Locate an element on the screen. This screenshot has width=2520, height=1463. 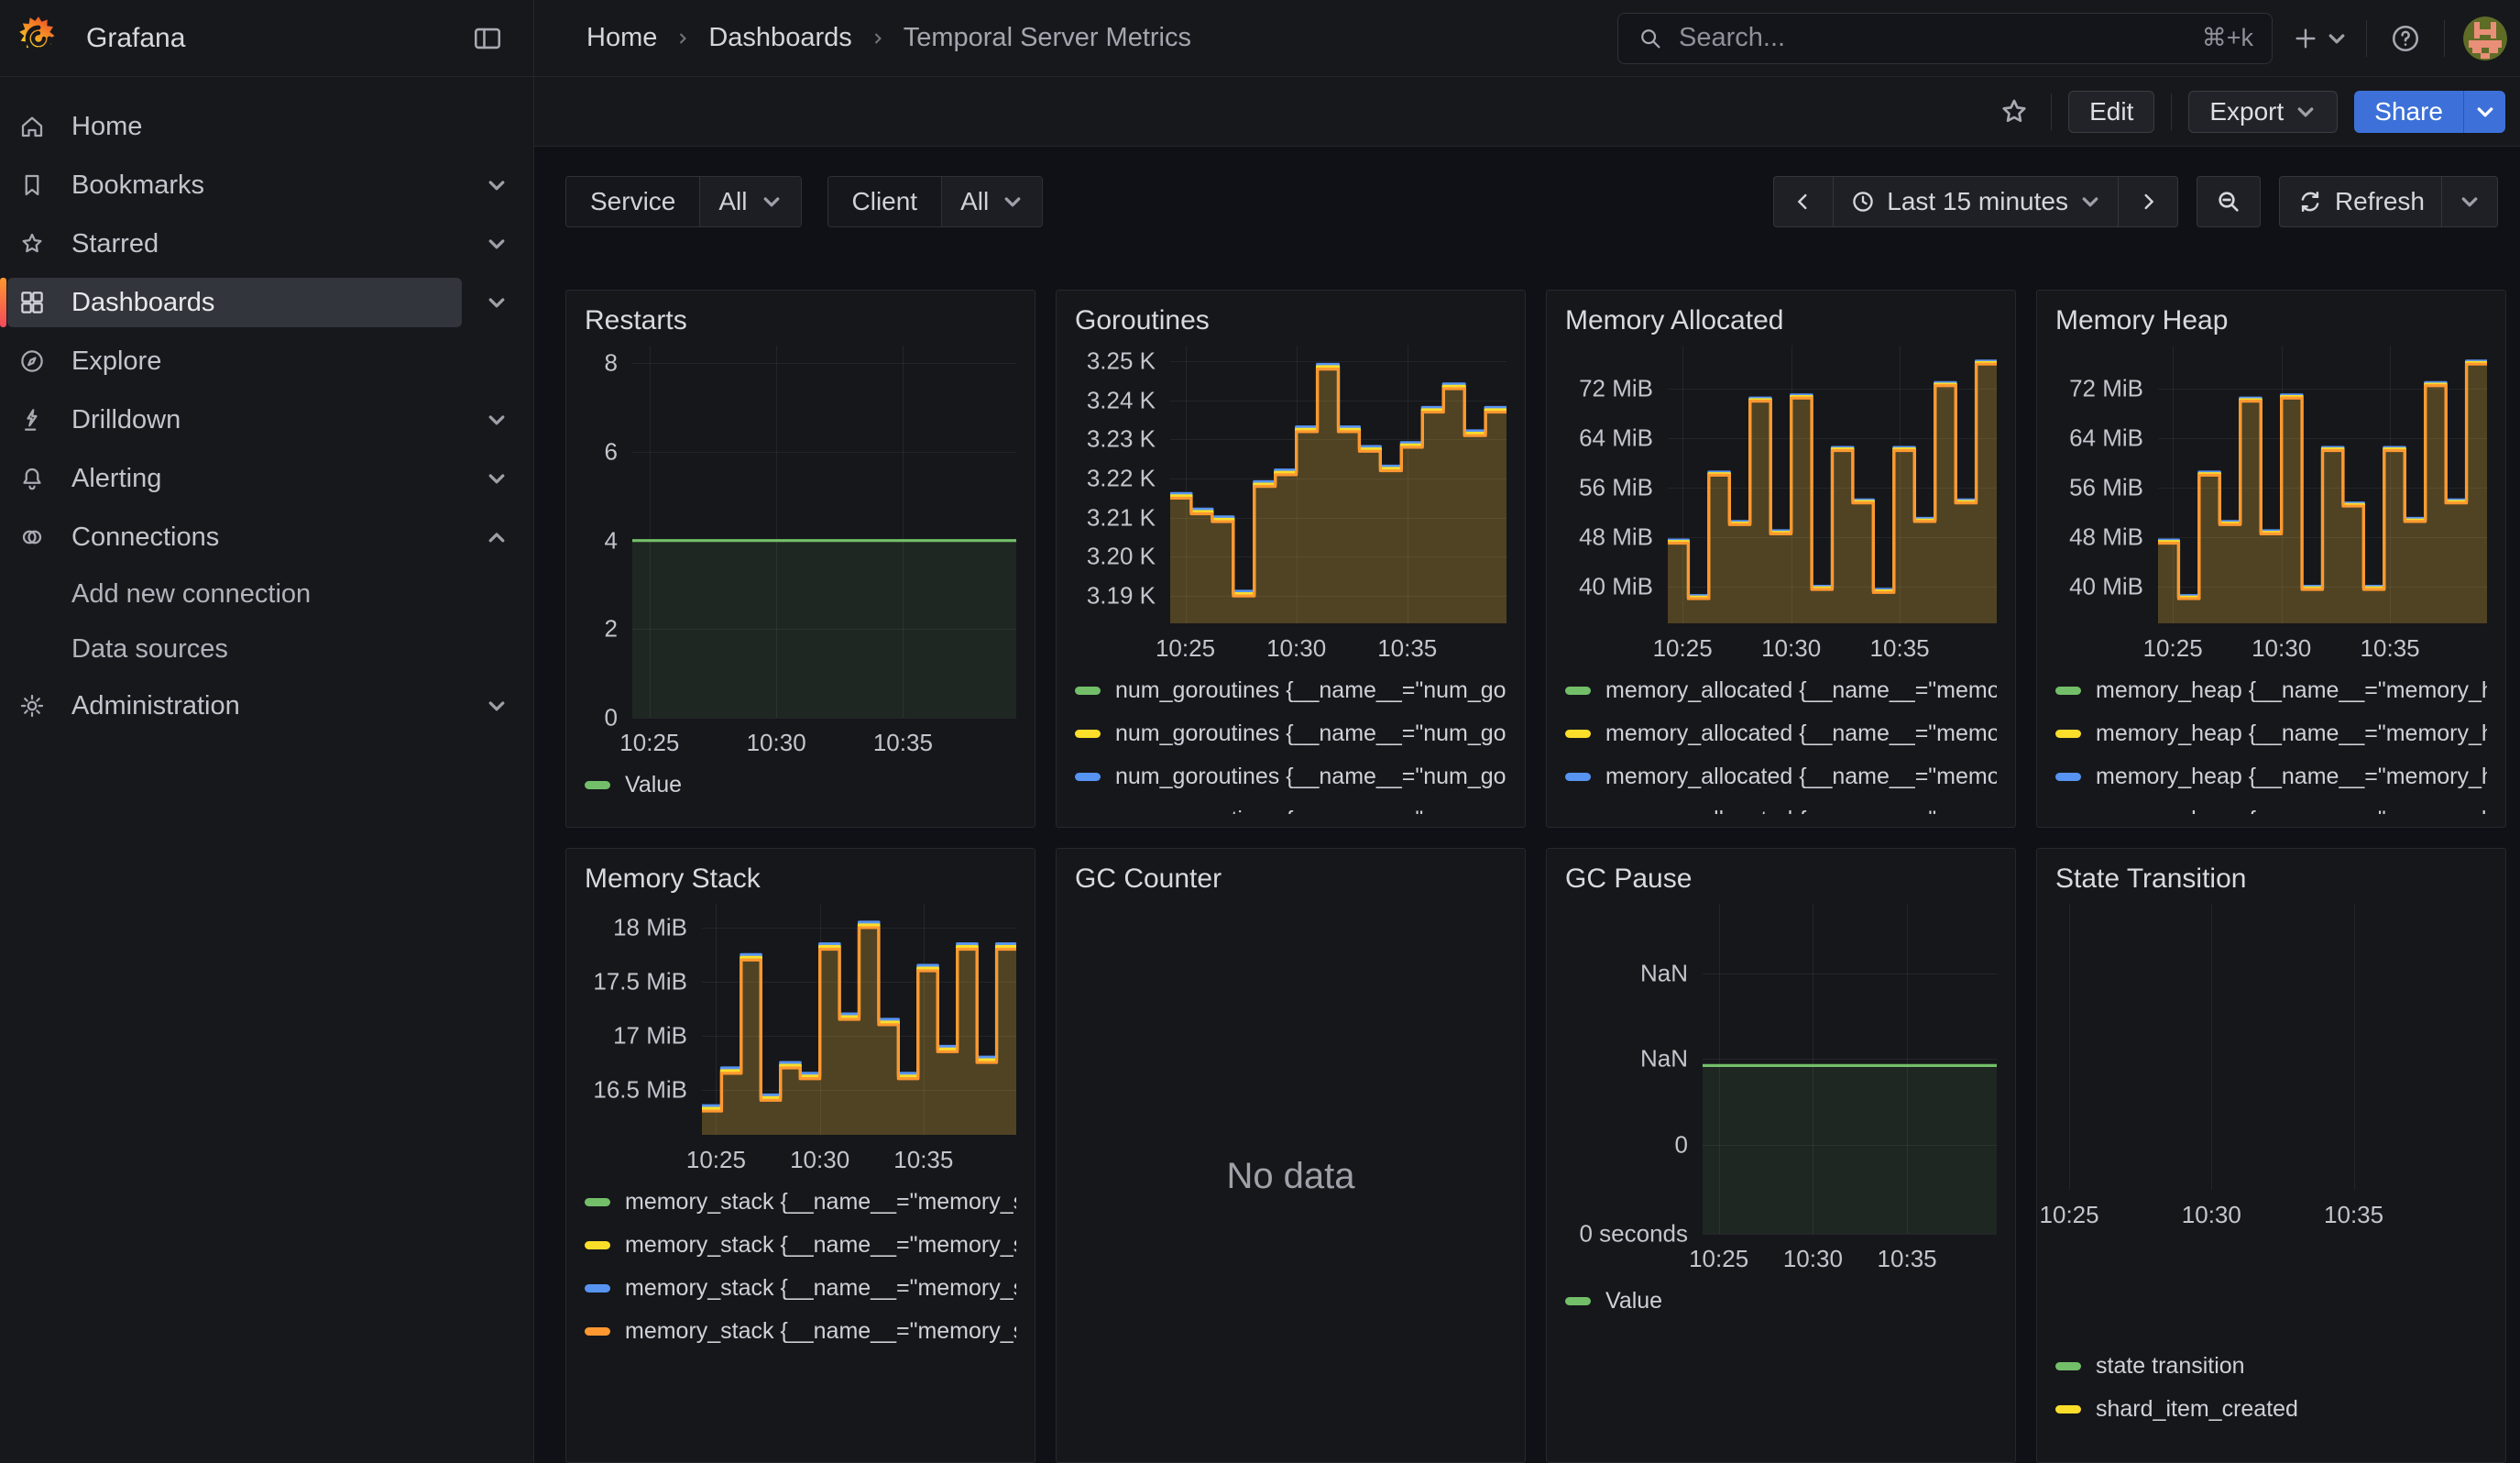
time-range-label: Last 15 minutes is located at coordinates (1977, 201).